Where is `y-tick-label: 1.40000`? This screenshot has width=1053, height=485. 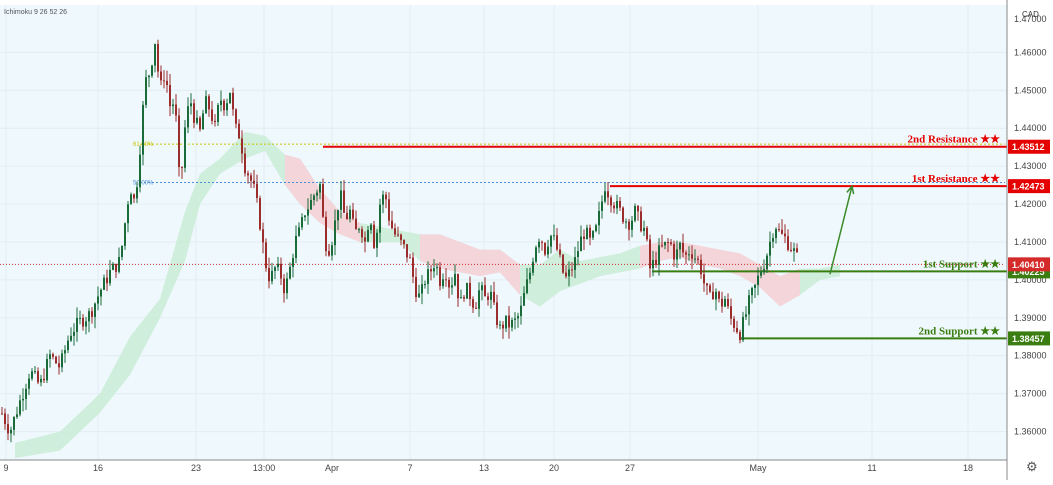 y-tick-label: 1.40000 is located at coordinates (1030, 280).